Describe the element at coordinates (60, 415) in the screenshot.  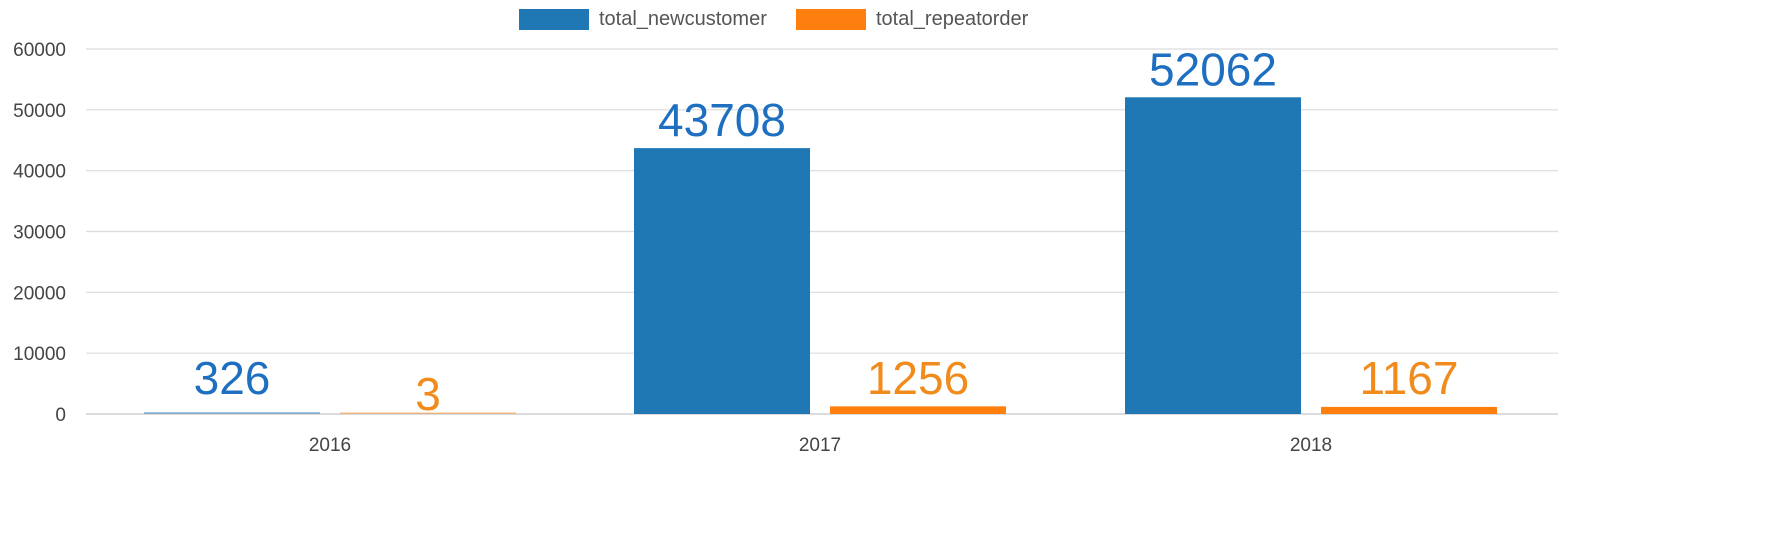
I see `y-tick-label: 0` at that location.